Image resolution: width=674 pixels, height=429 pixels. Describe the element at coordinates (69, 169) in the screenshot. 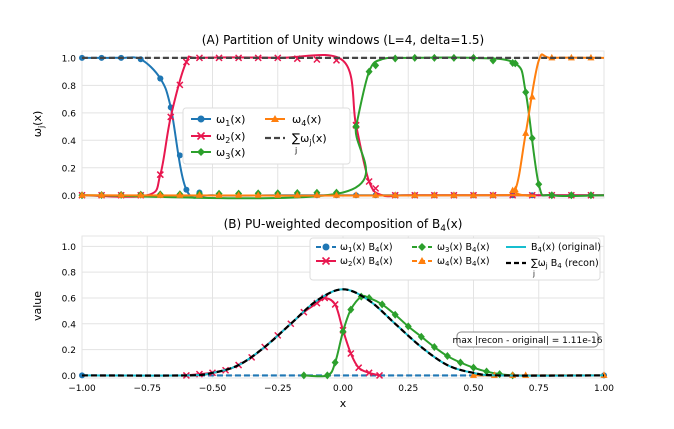

I see `panel-a-y-tick-1: 0.2` at that location.